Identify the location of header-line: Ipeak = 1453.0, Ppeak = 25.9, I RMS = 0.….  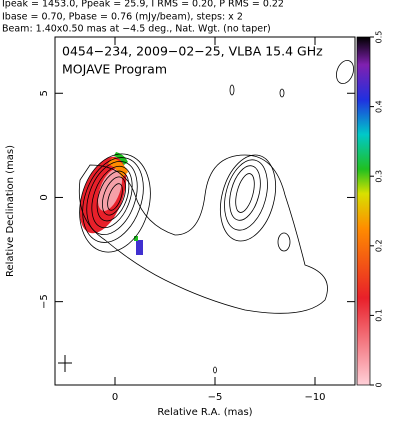
(143, 5).